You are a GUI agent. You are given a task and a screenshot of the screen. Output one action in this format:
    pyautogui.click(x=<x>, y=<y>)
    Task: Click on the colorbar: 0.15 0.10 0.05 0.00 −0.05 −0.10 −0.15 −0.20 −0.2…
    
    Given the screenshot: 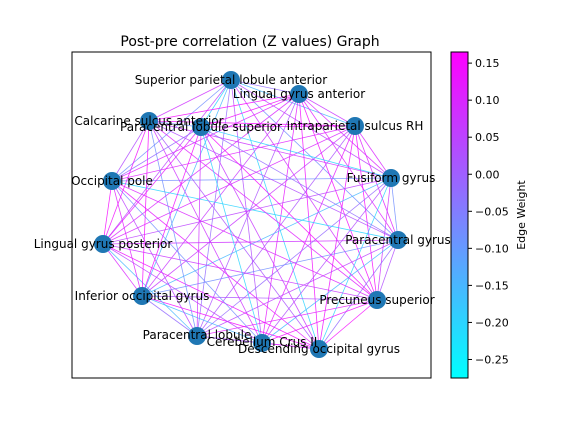 What is the action you would take?
    pyautogui.click(x=489, y=215)
    